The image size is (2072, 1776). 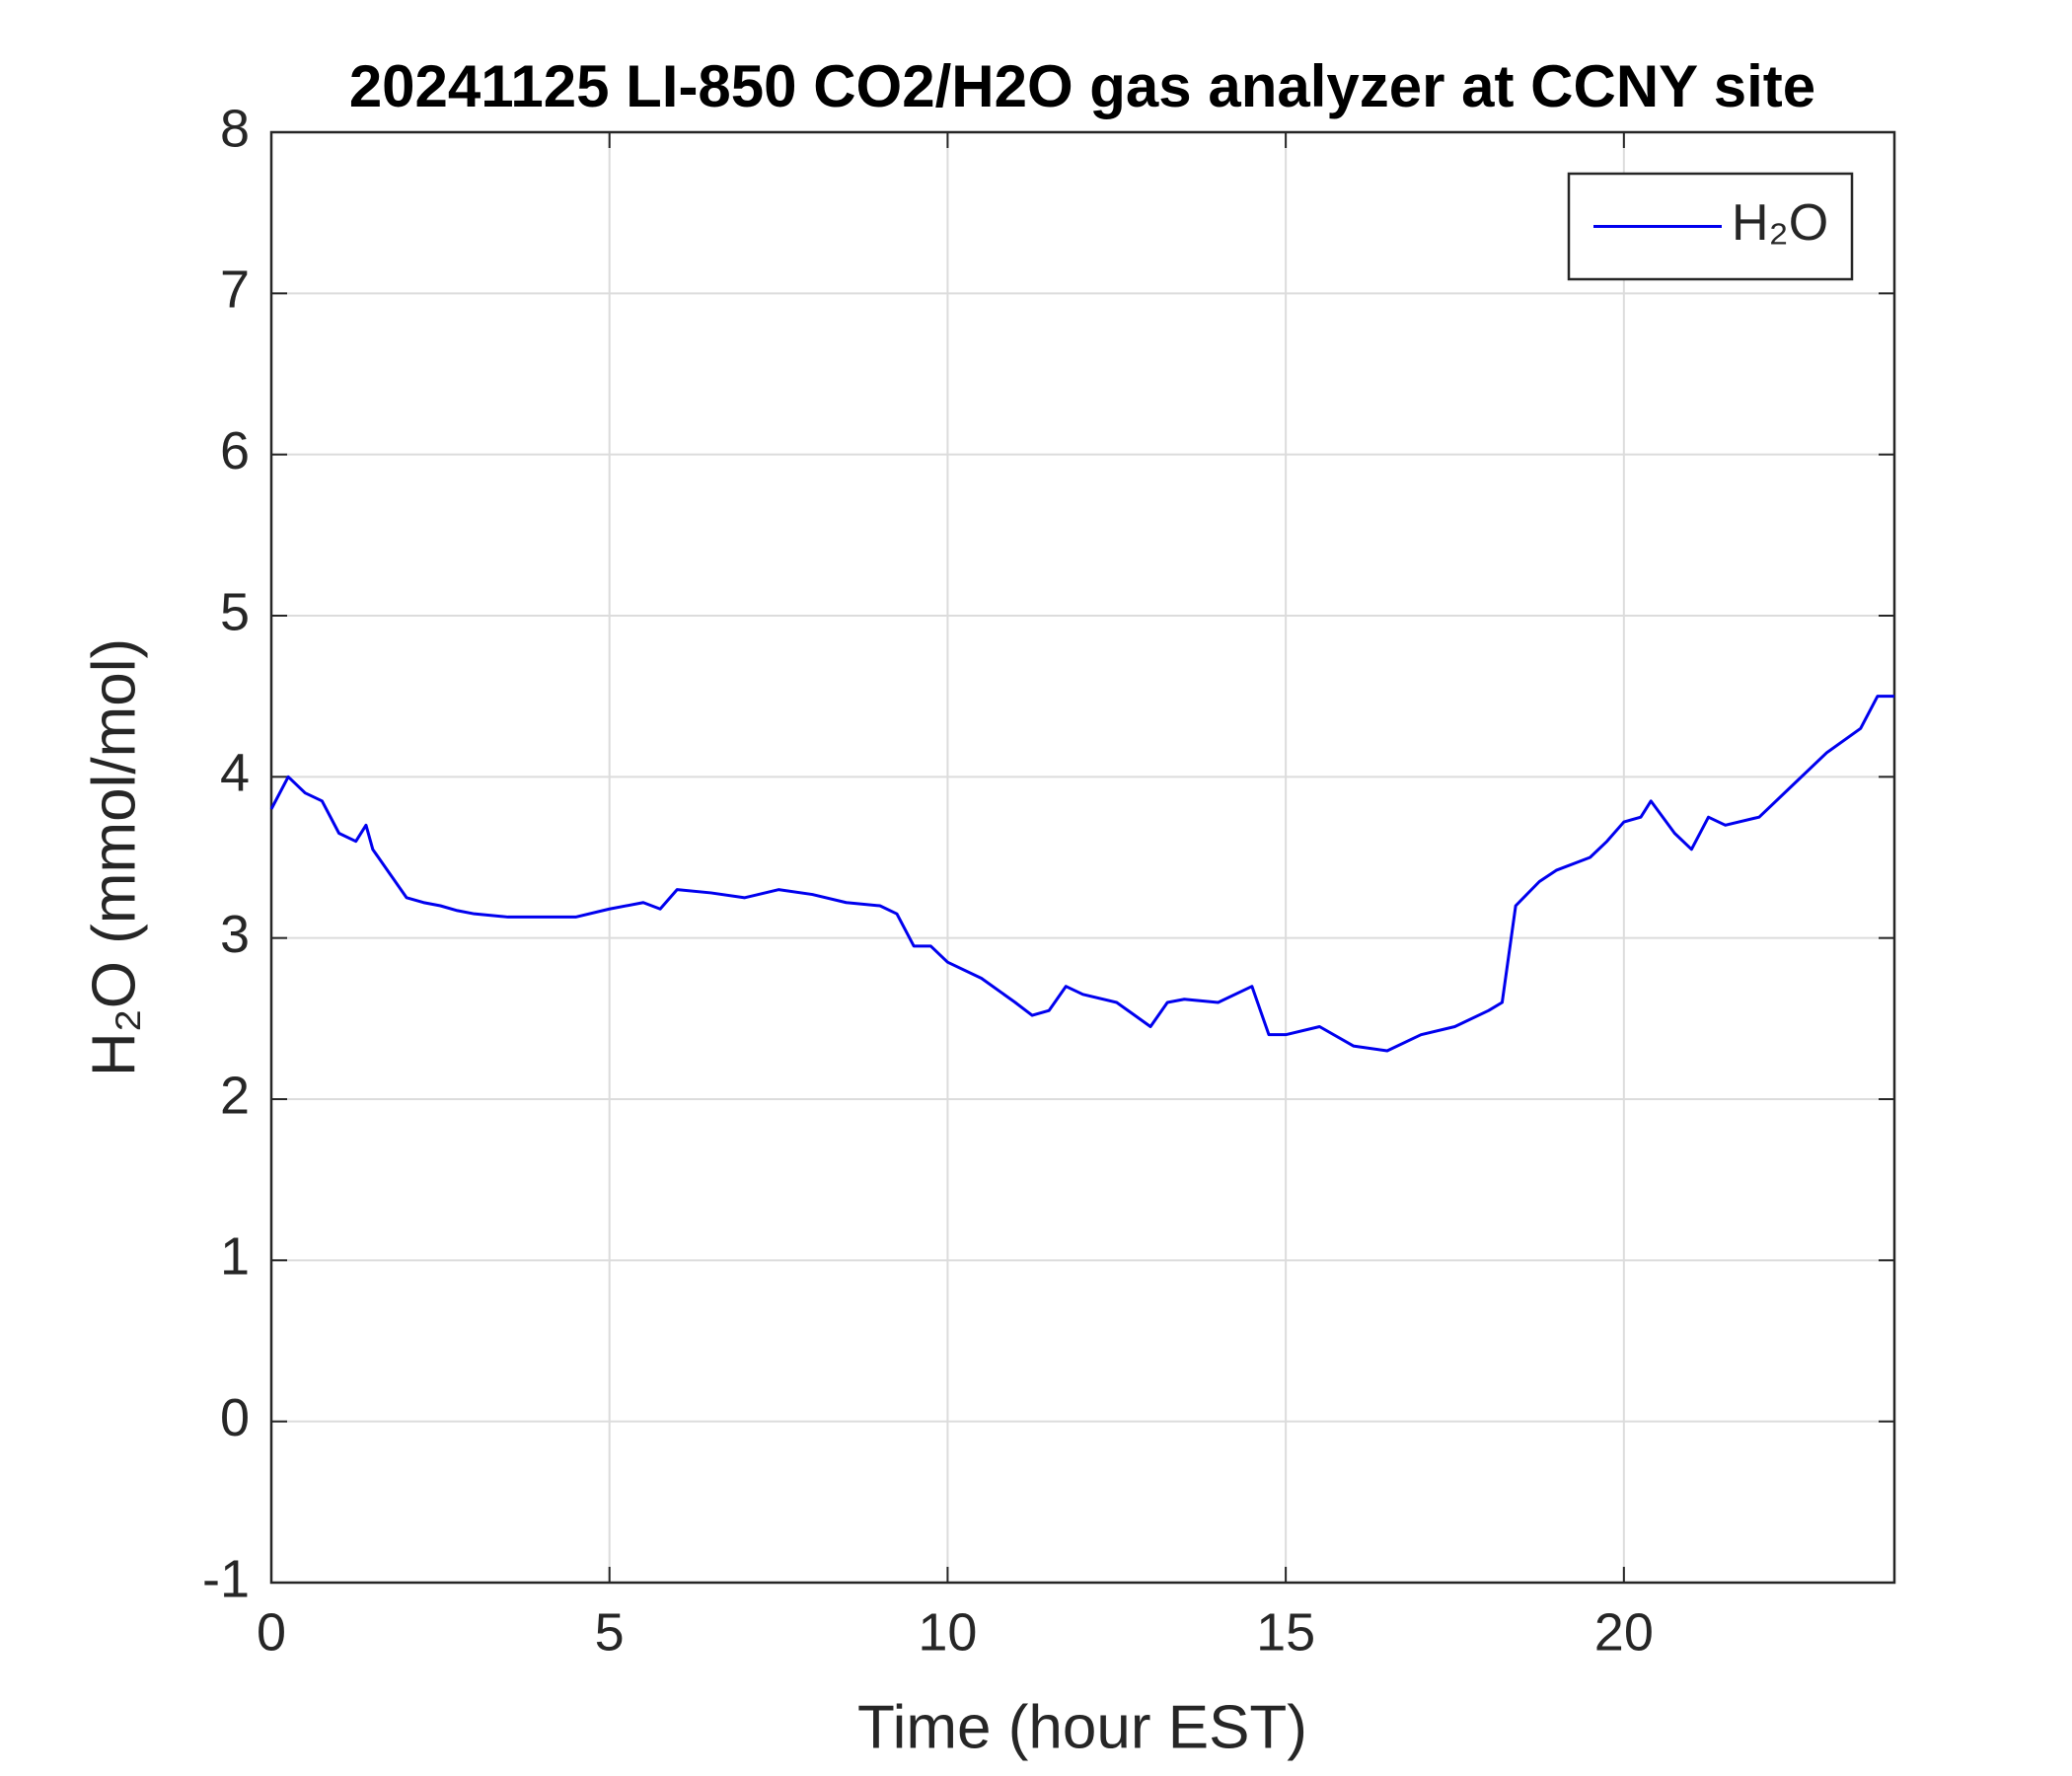 I want to click on y-tick-label: 0, so click(x=235, y=1417).